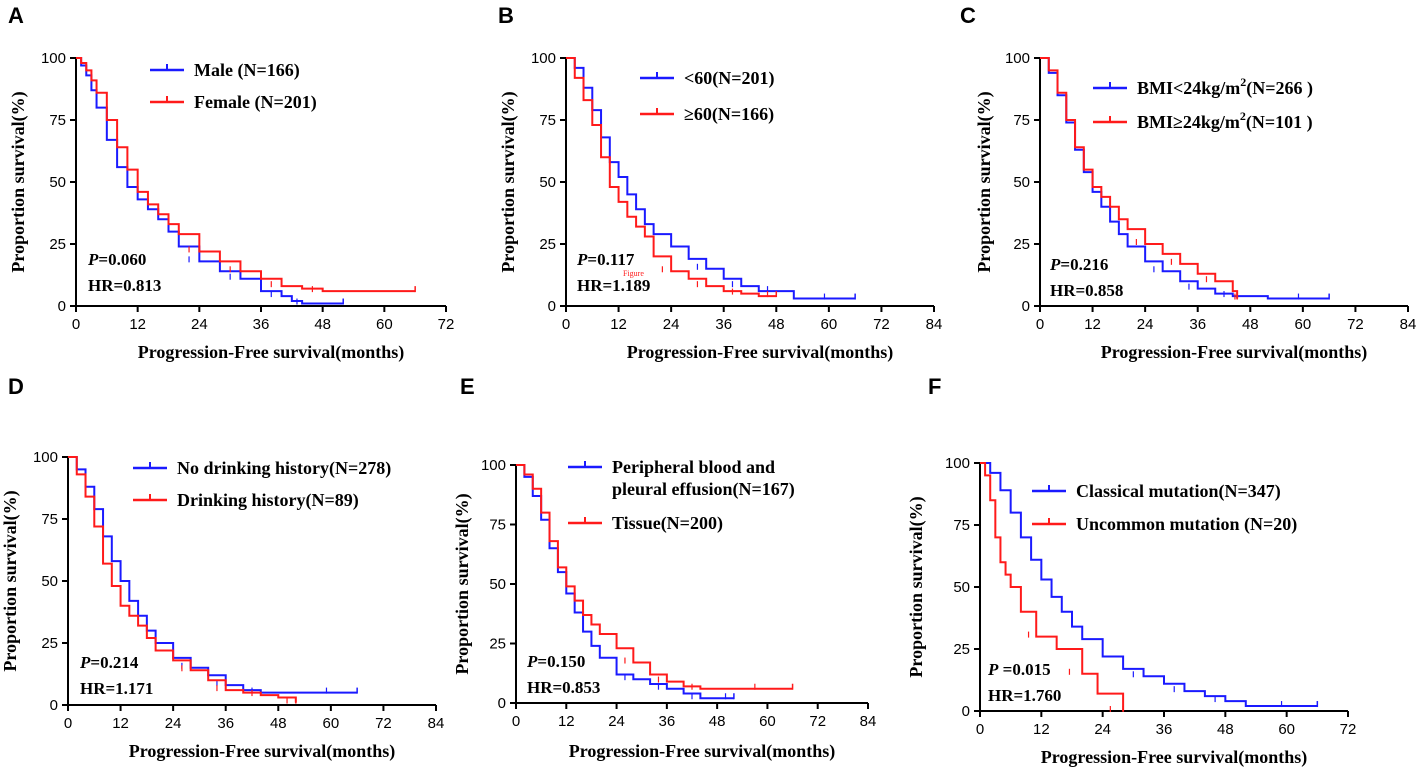 The image size is (1420, 776). I want to click on hazard-ratio: HR=1.171, so click(116, 688).